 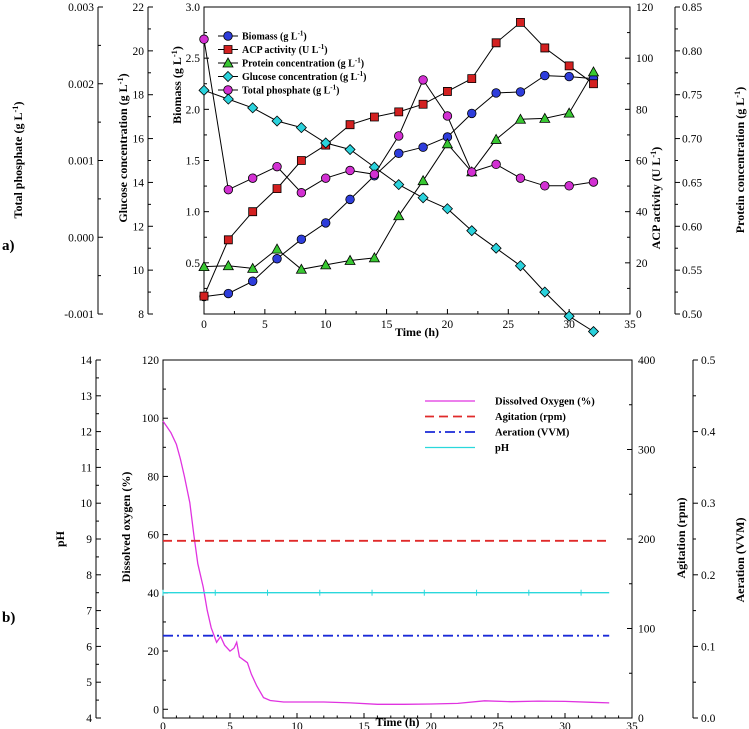 What do you see at coordinates (193, 8) in the screenshot?
I see `biomass-tick-label: 3.0` at bounding box center [193, 8].